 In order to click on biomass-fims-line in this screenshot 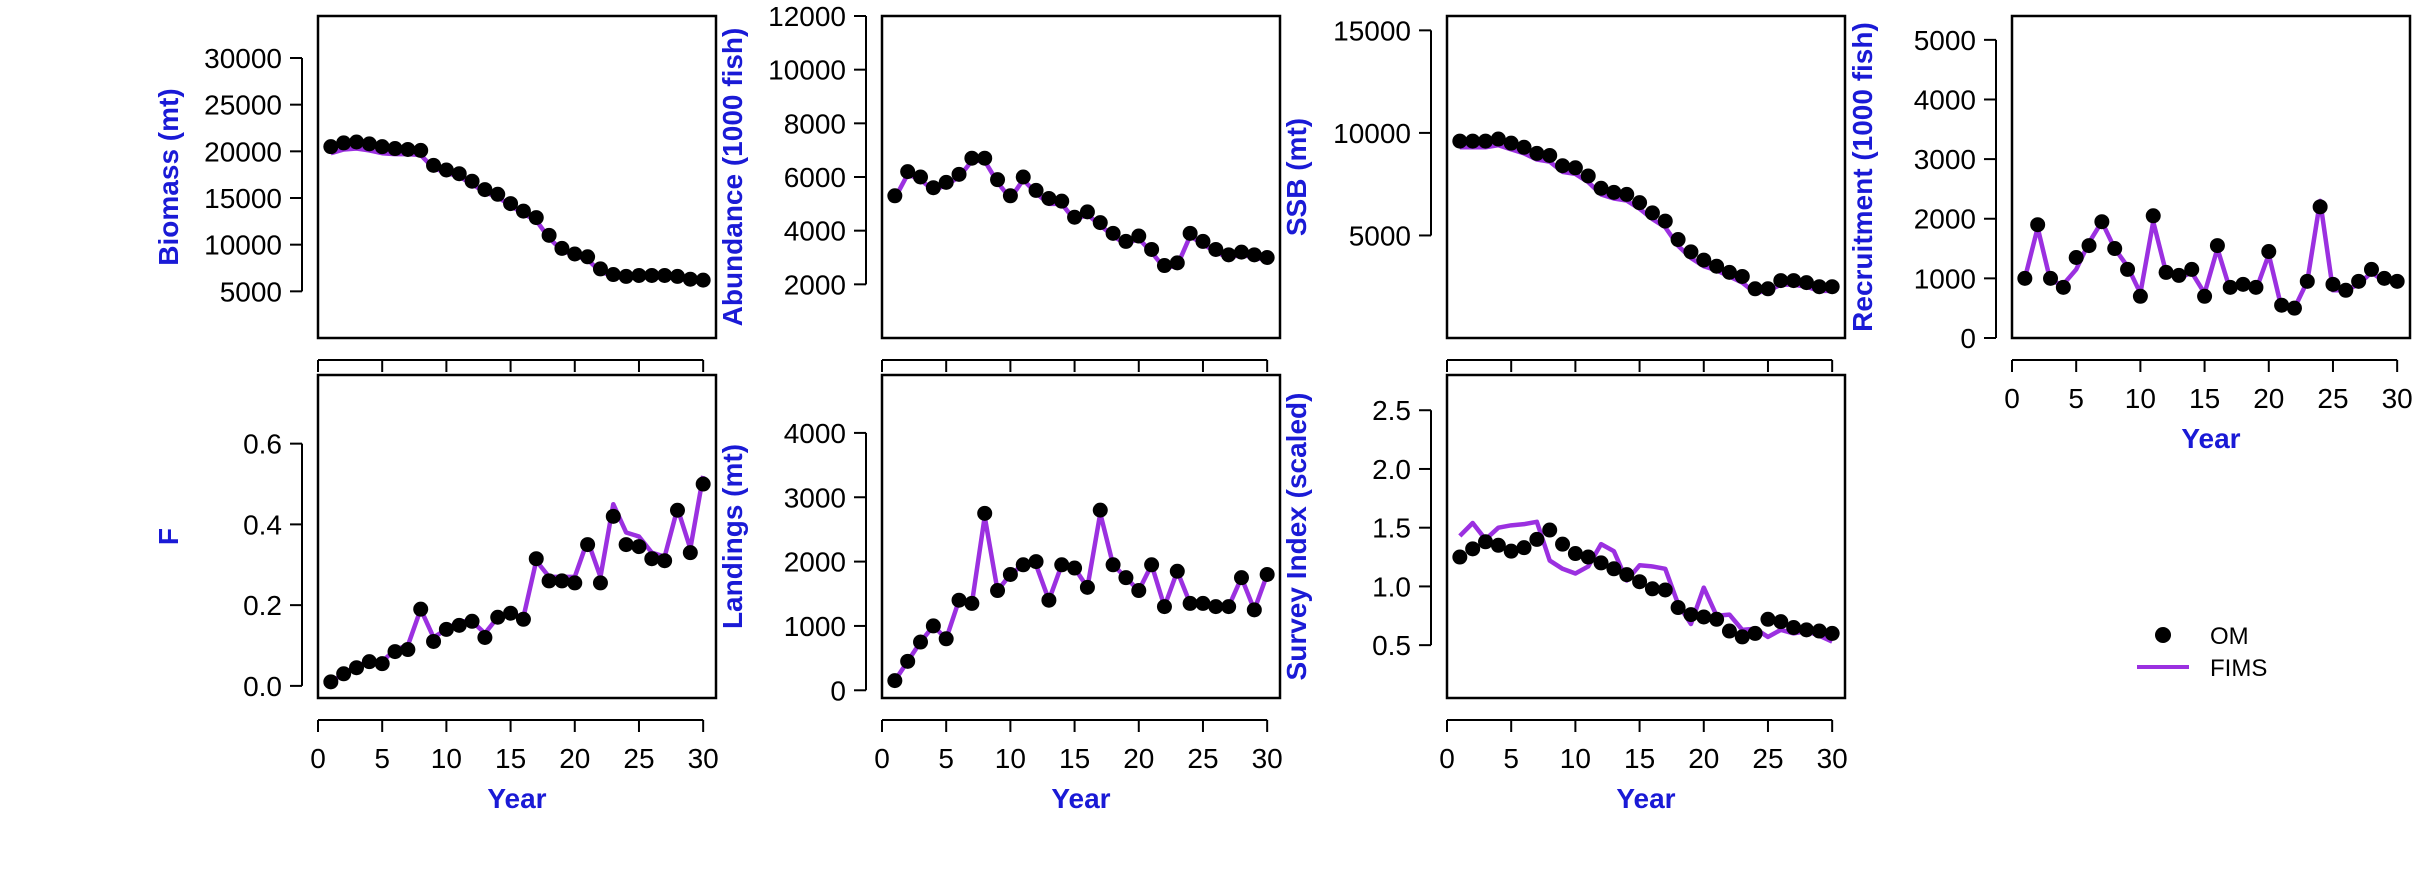, I will do `click(517, 215)`.